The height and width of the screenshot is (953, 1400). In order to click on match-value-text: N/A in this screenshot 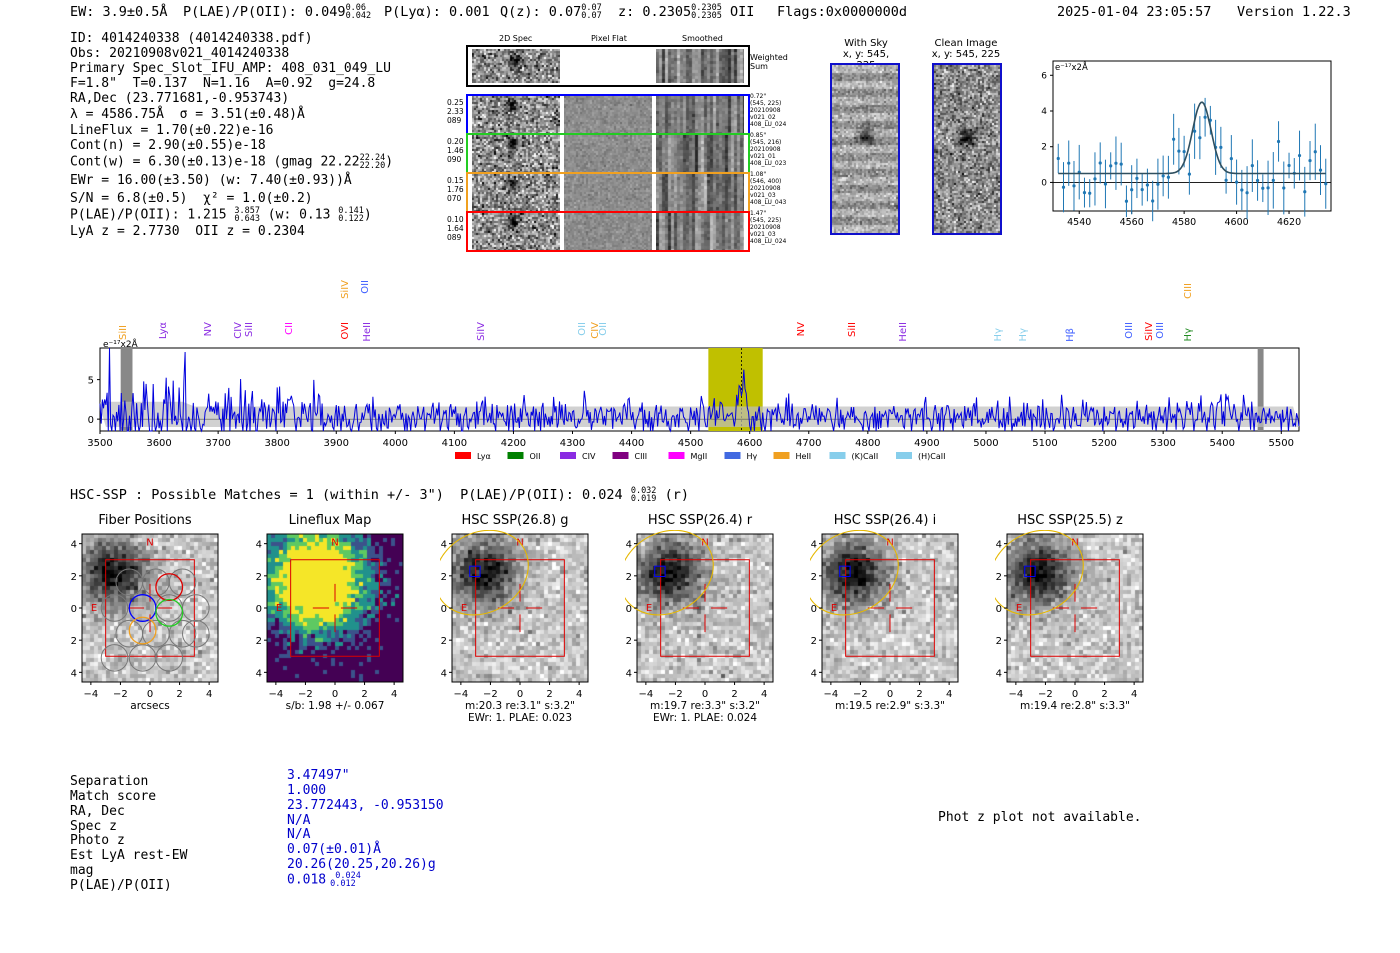, I will do `click(299, 820)`.